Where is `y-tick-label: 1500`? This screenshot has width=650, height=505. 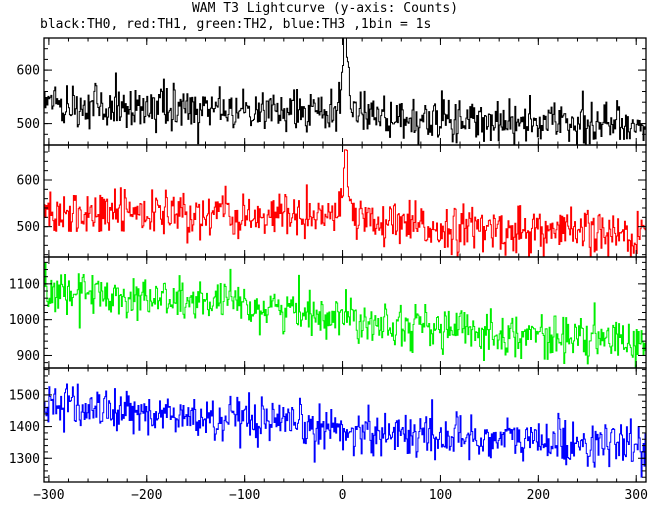 y-tick-label: 1500 is located at coordinates (24, 395).